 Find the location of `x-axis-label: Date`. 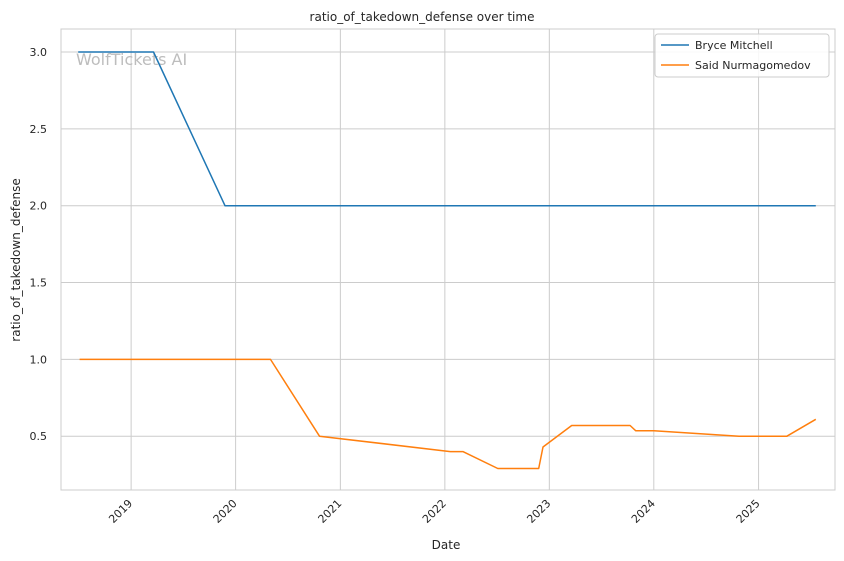

x-axis-label: Date is located at coordinates (446, 545).